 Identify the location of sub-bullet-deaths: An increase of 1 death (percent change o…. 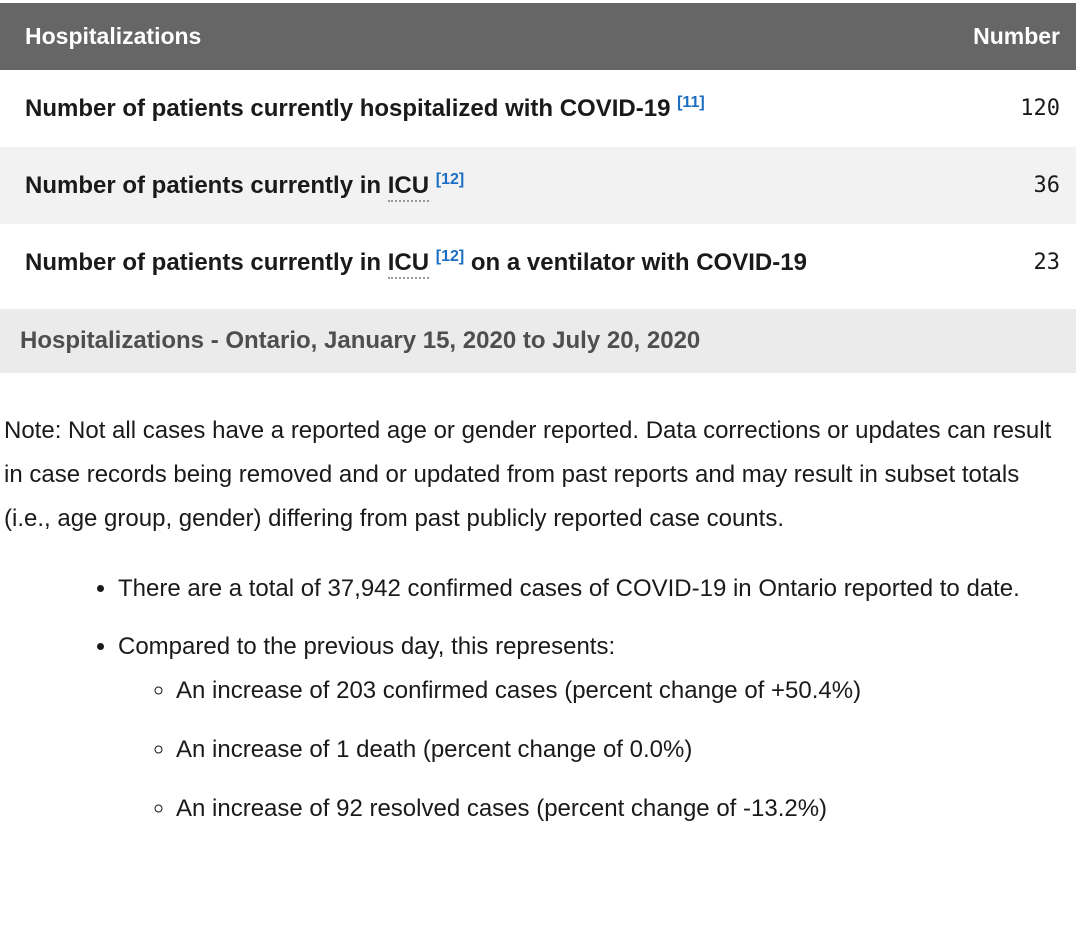
(629, 750).